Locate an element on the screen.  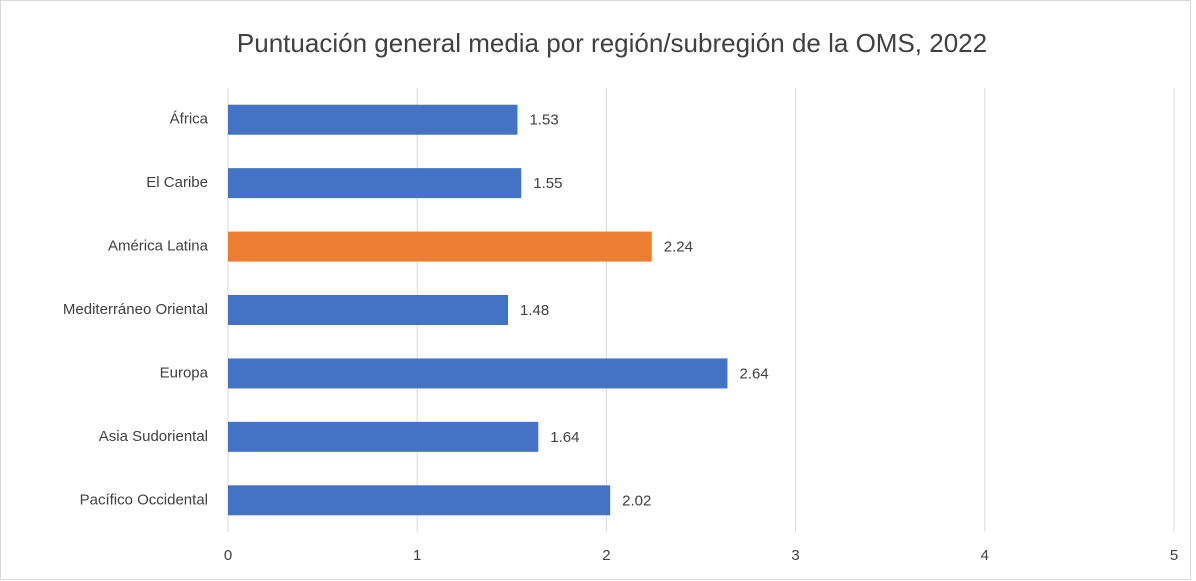
data-label: 1.53 is located at coordinates (543, 120).